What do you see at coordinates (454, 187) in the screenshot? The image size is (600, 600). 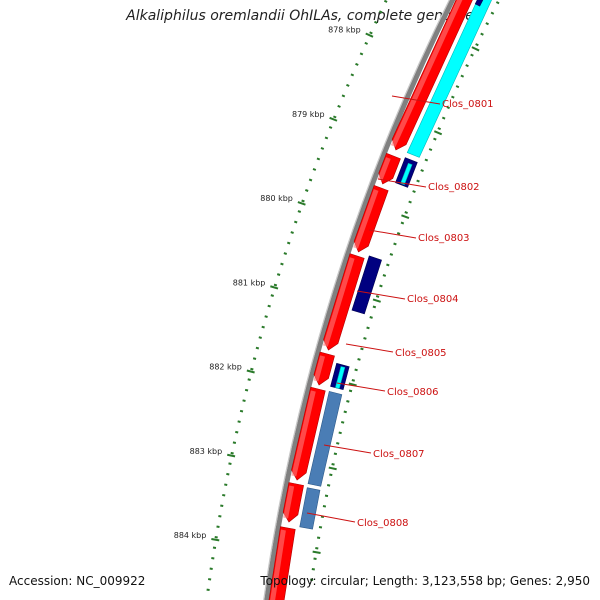 I see `gene-label: Clos_0802` at bounding box center [454, 187].